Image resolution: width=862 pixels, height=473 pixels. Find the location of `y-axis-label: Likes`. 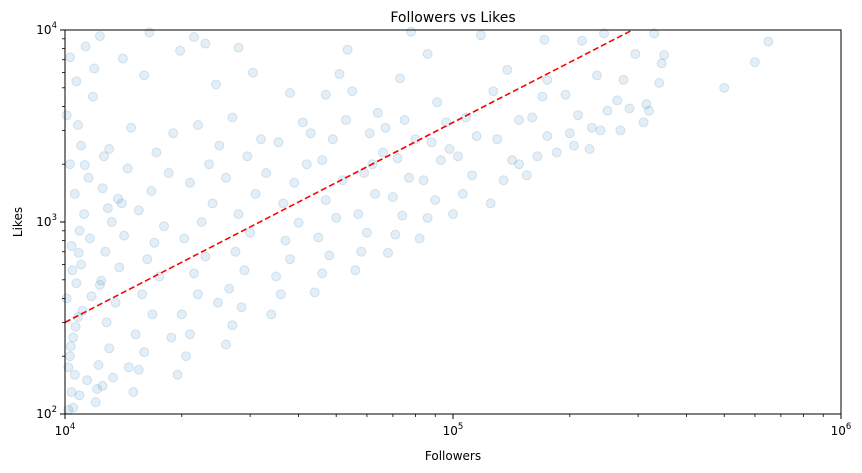

y-axis-label: Likes is located at coordinates (18, 222).